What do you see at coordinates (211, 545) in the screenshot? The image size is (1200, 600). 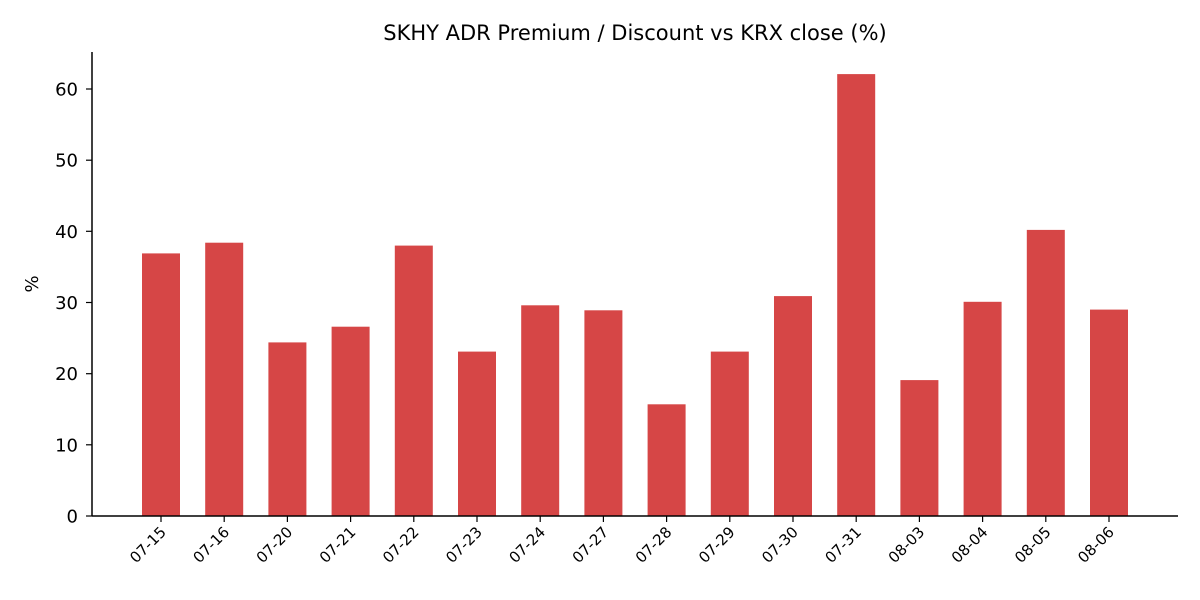 I see `x-tick-label: 07-16` at bounding box center [211, 545].